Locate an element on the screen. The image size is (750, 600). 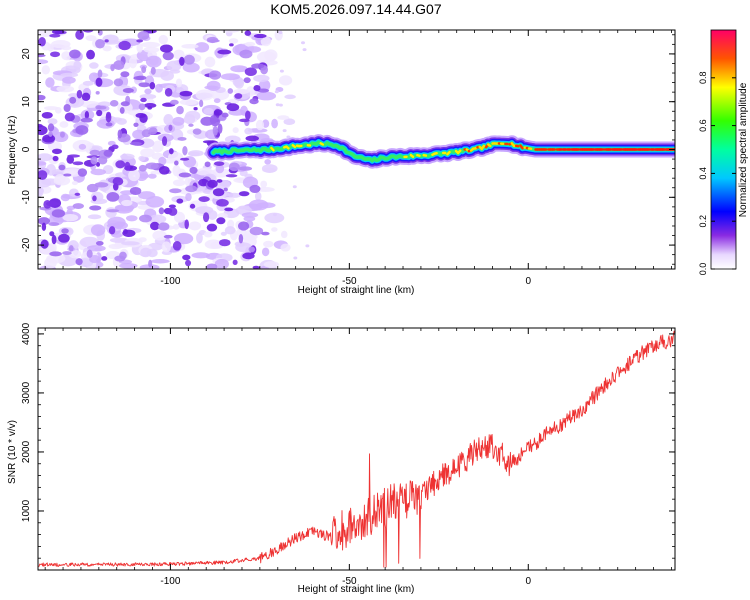
y-tick-label: -20 is located at coordinates (26, 244).